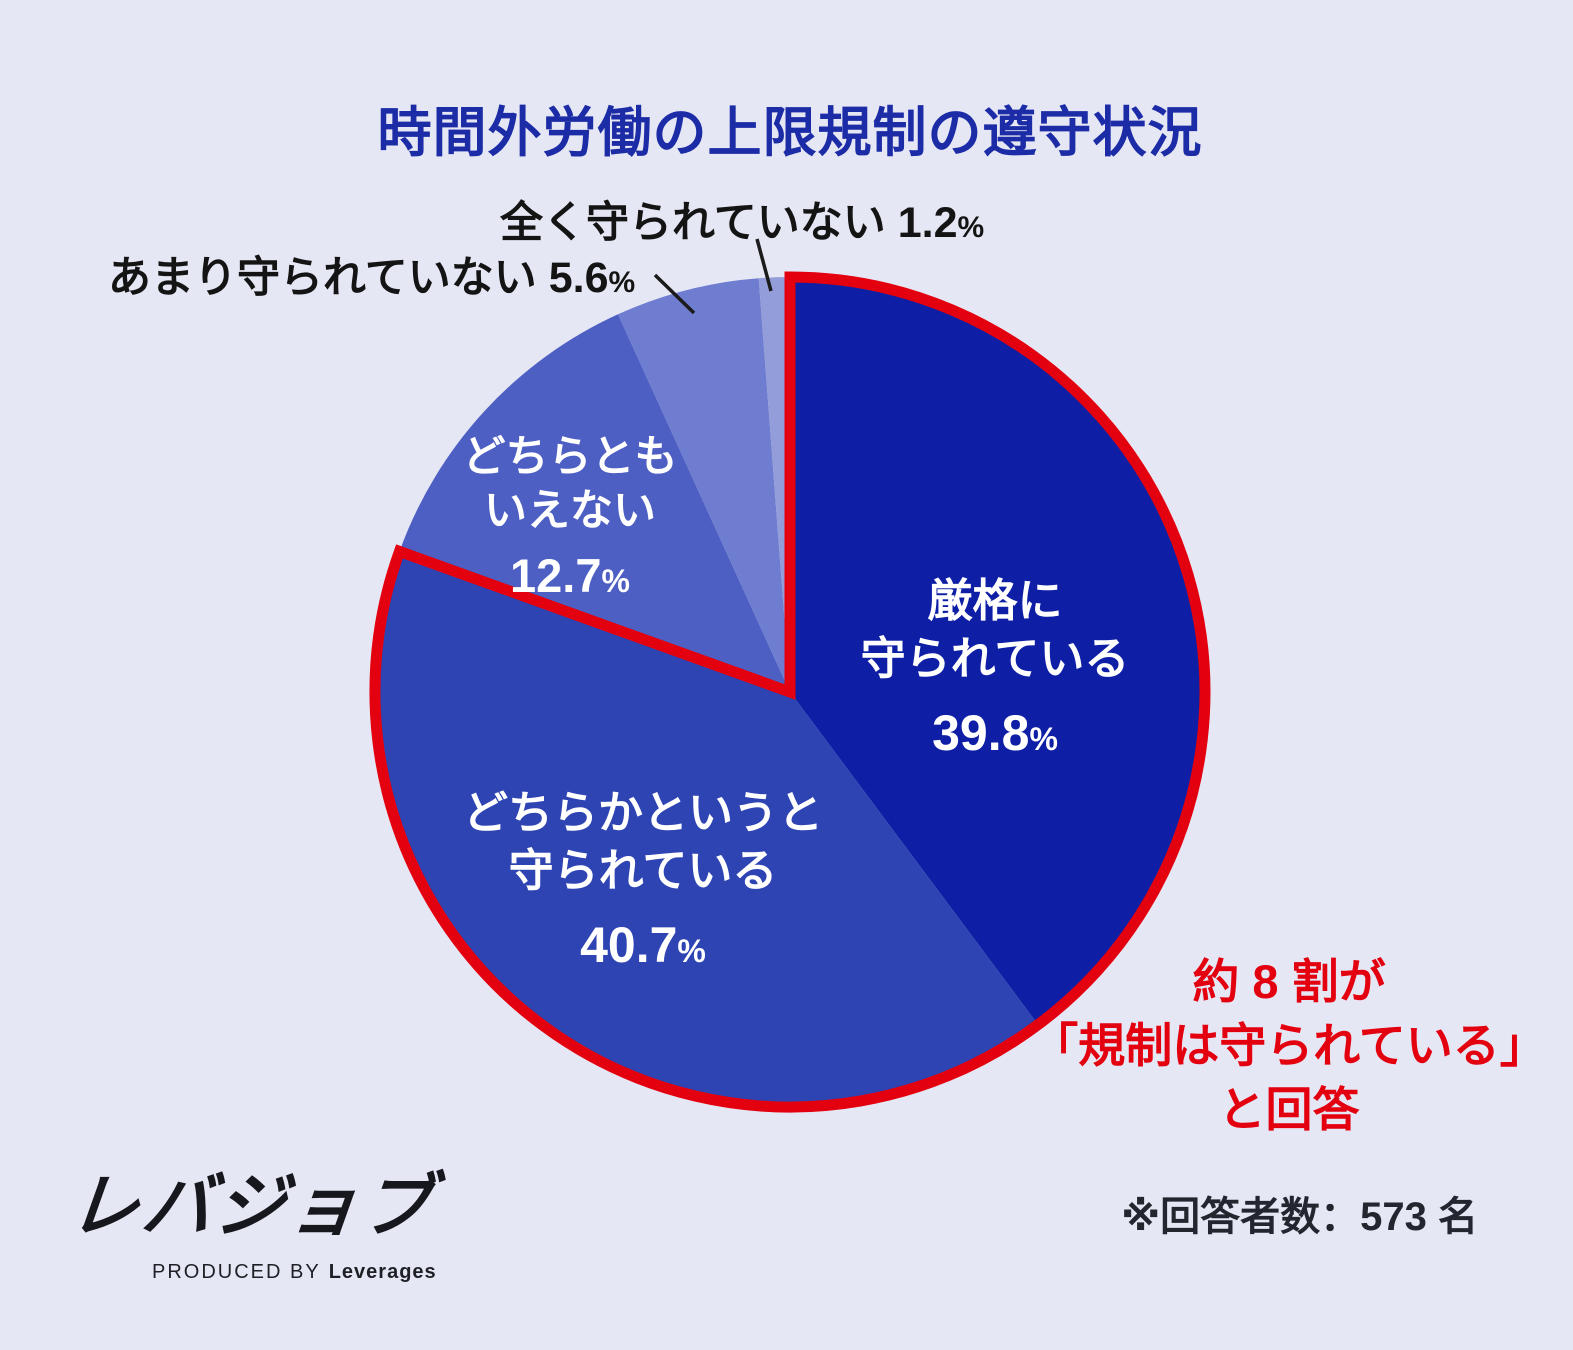  I want to click on slice-mostly-value-row: 40.7%, so click(643, 945).